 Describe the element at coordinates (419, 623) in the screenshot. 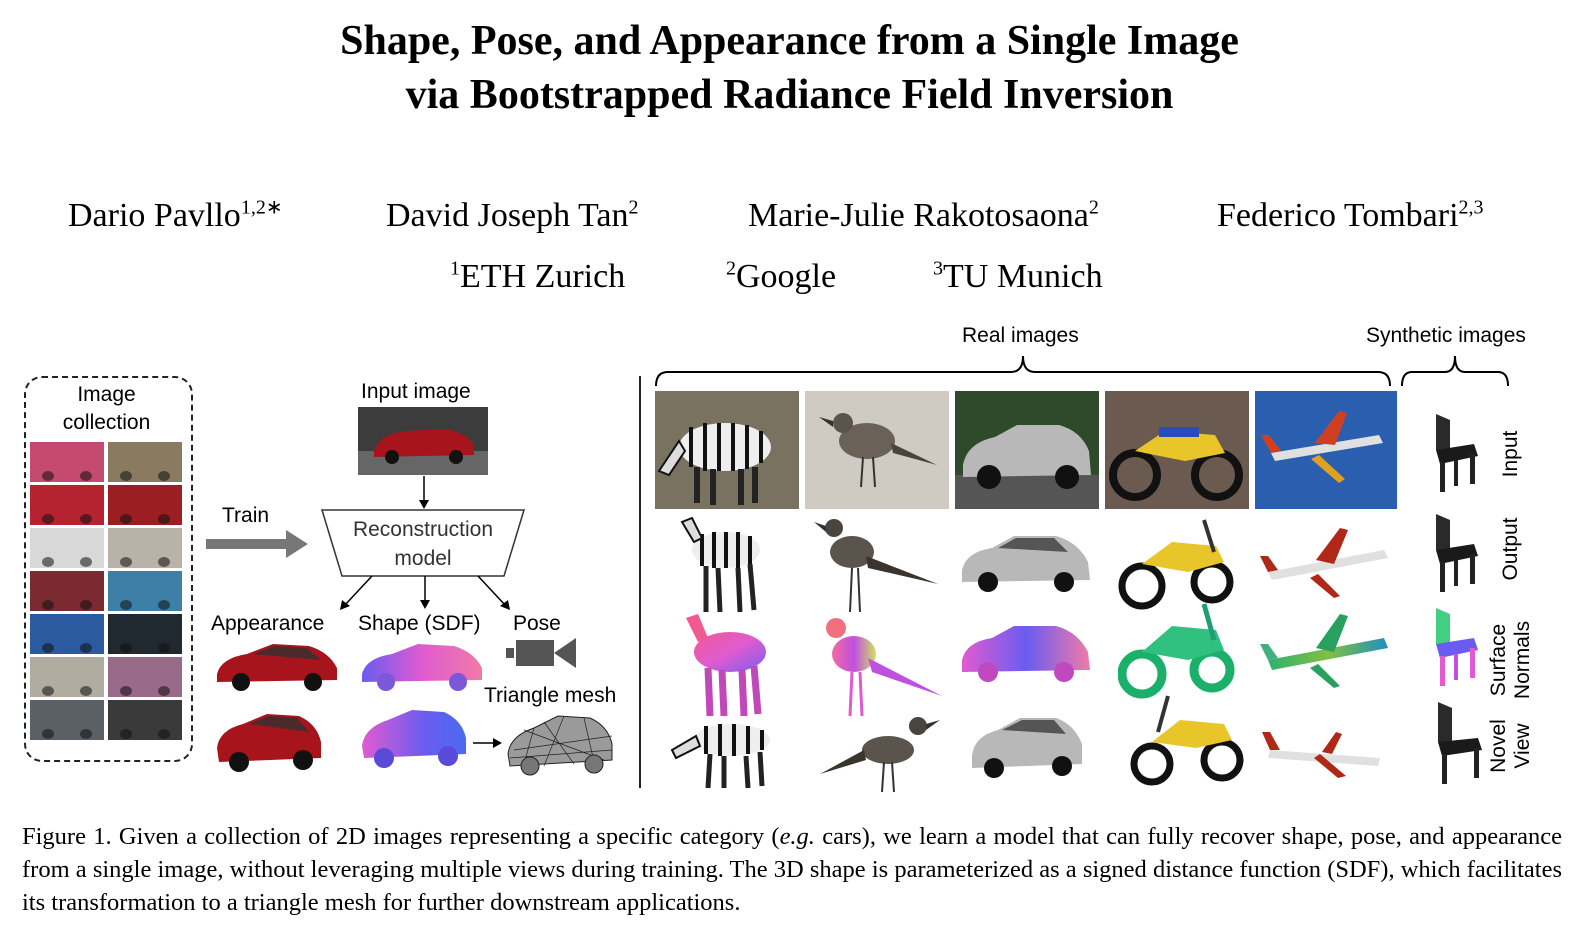

I see `shape-sdf-label: Shape (SDF)` at that location.